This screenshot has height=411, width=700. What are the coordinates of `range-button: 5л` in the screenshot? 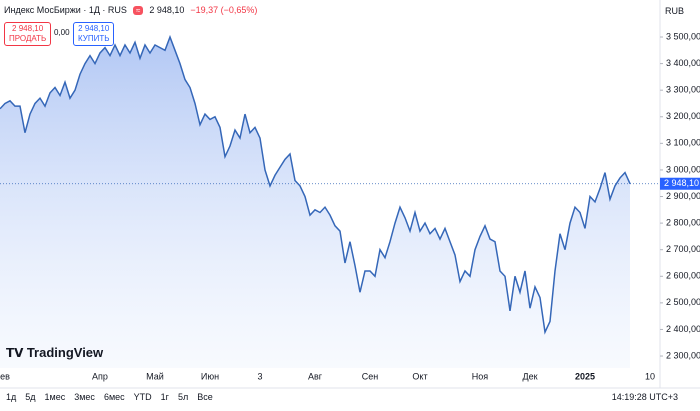 It's located at (183, 397).